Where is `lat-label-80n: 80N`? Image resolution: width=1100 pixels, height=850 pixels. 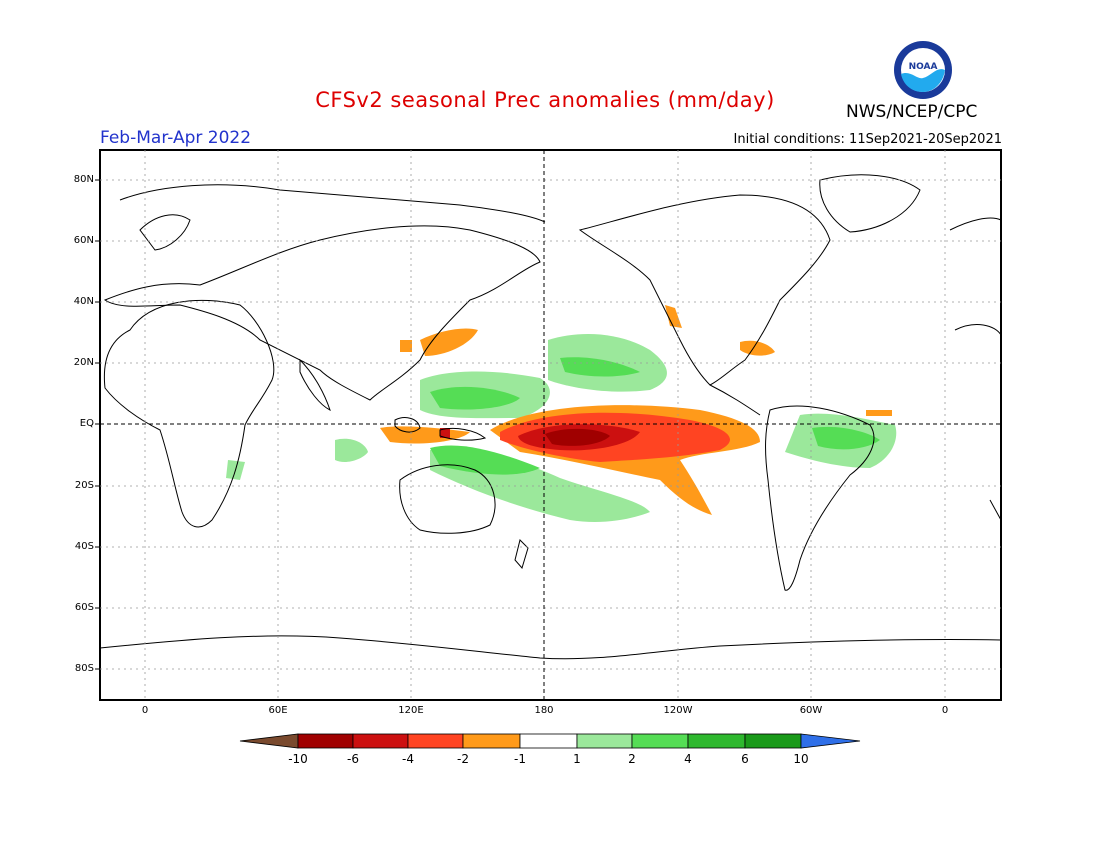 lat-label-80n: 80N is located at coordinates (83, 179).